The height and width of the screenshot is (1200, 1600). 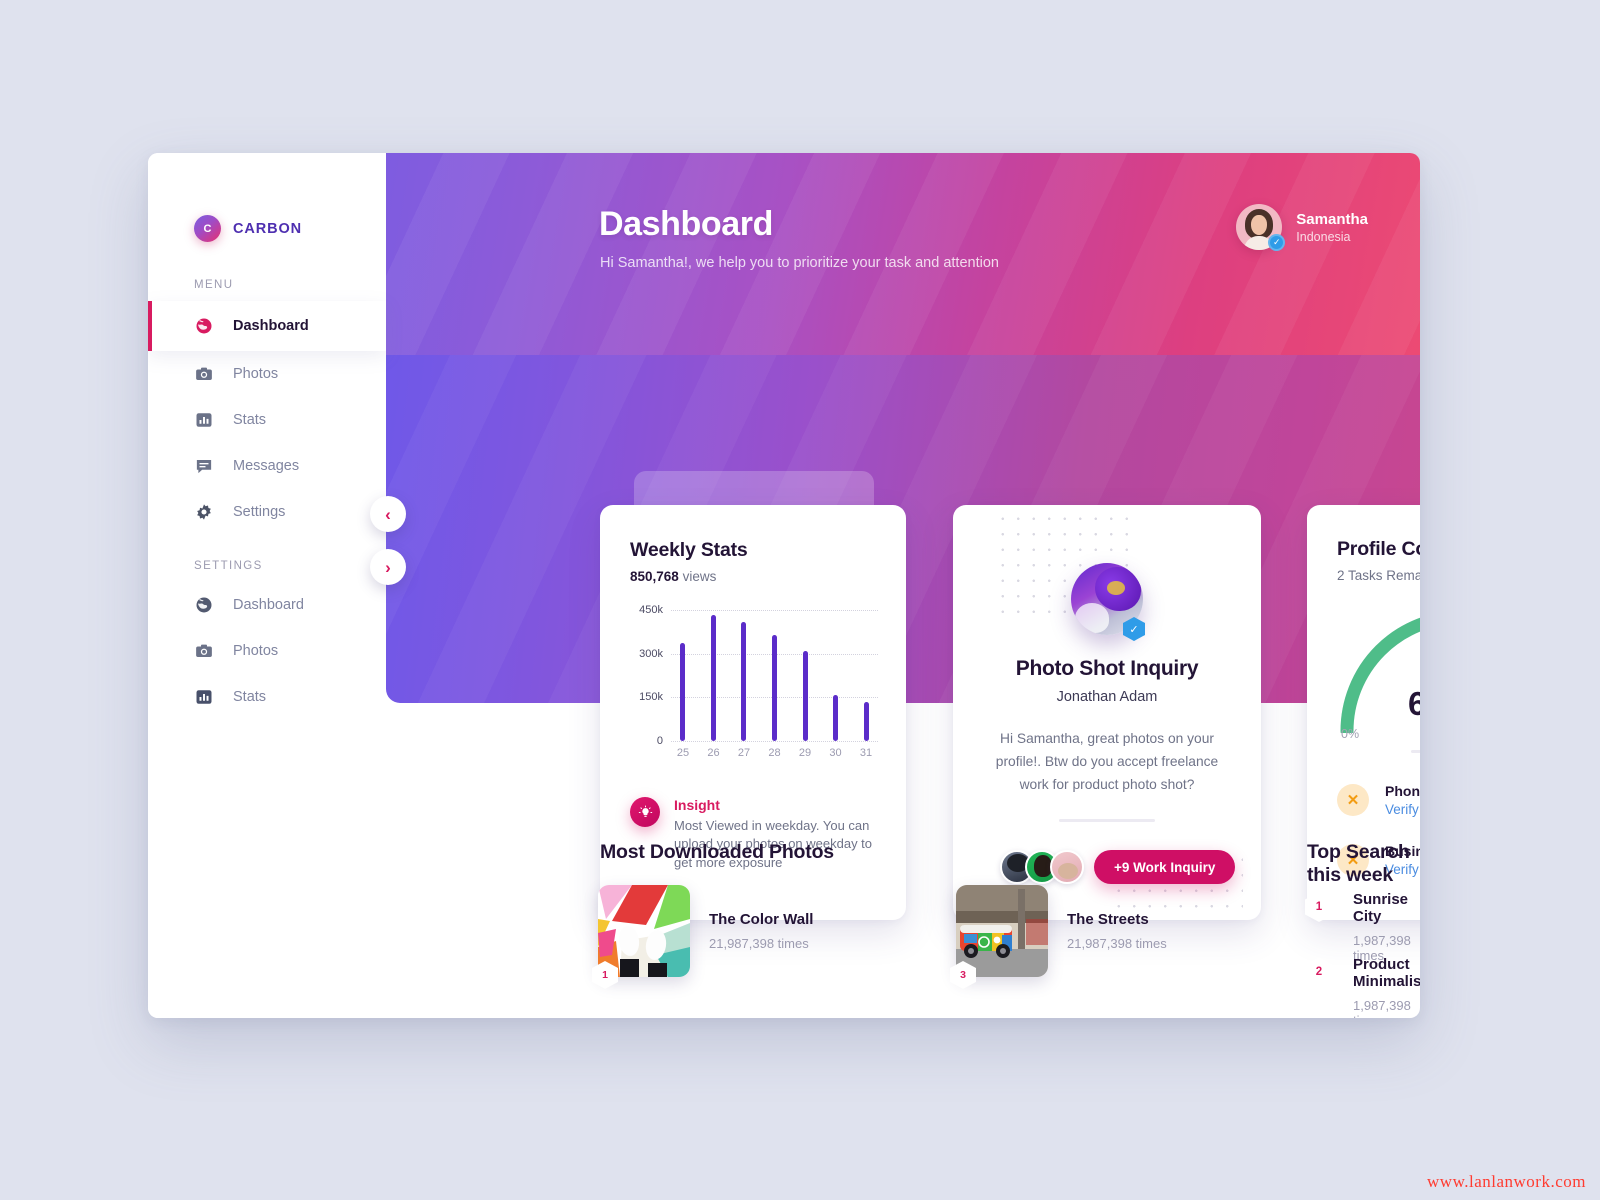 I want to click on user-profile-chip: ✓ Samantha Indonesia, so click(x=1302, y=227).